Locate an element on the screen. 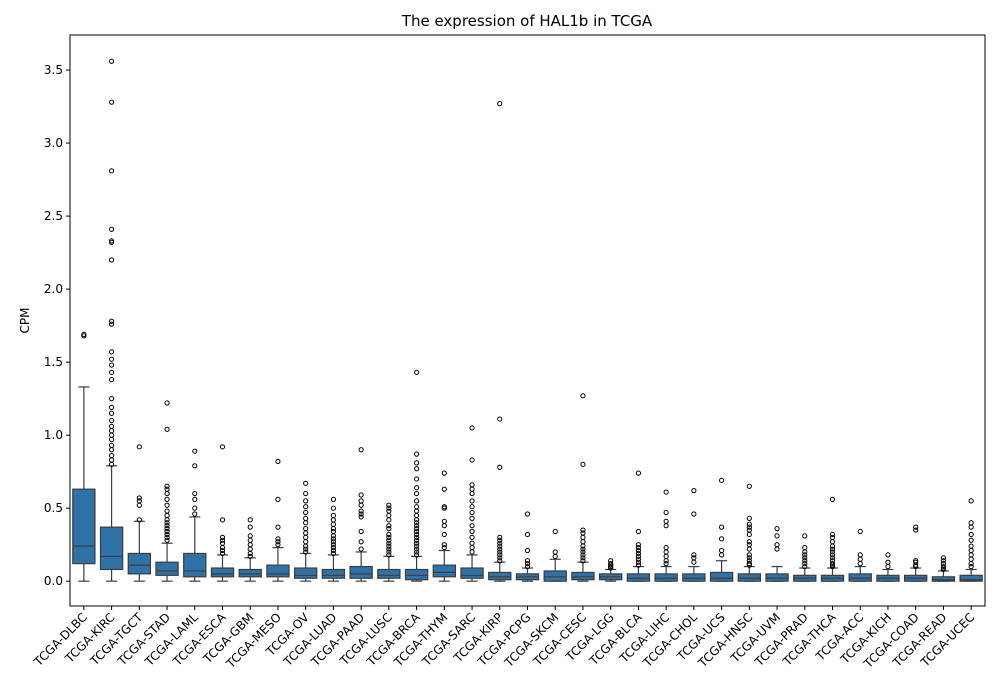 This screenshot has height=700, width=1000. y-tick-label: 0.5 is located at coordinates (53, 508).